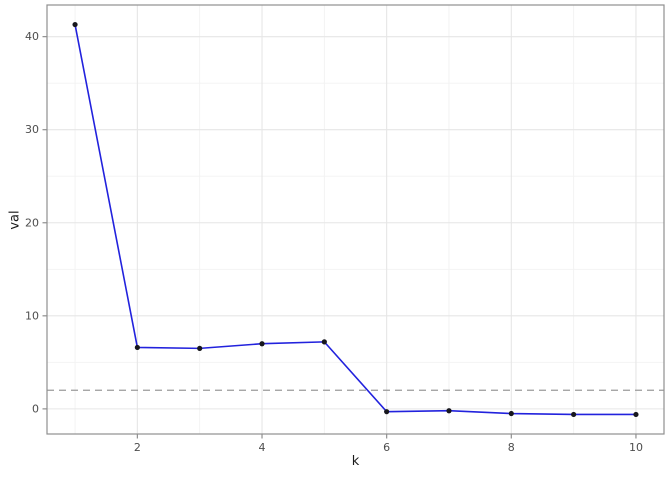 This screenshot has height=480, width=672. What do you see at coordinates (511, 447) in the screenshot?
I see `x-axis-tick-label: 8` at bounding box center [511, 447].